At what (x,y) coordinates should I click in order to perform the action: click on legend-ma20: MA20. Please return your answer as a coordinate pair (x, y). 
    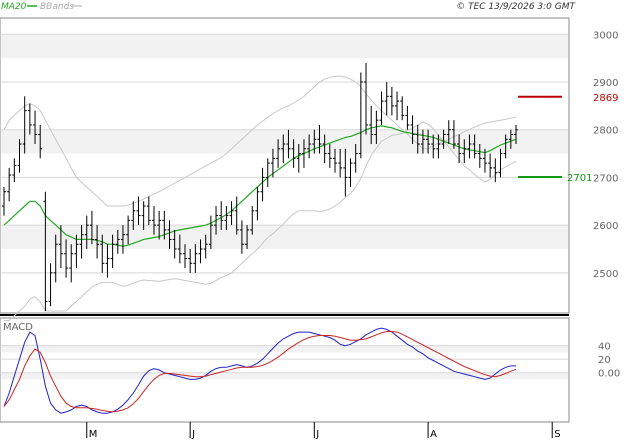
    Looking at the image, I should click on (14, 7).